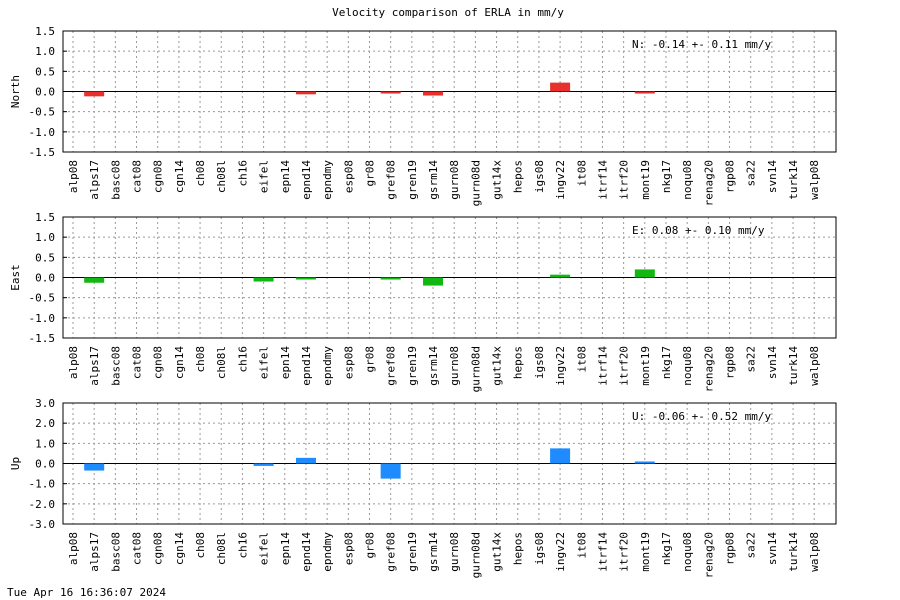 The height and width of the screenshot is (600, 900). What do you see at coordinates (624, 366) in the screenshot?
I see `x-tick-label: itrf20` at bounding box center [624, 366].